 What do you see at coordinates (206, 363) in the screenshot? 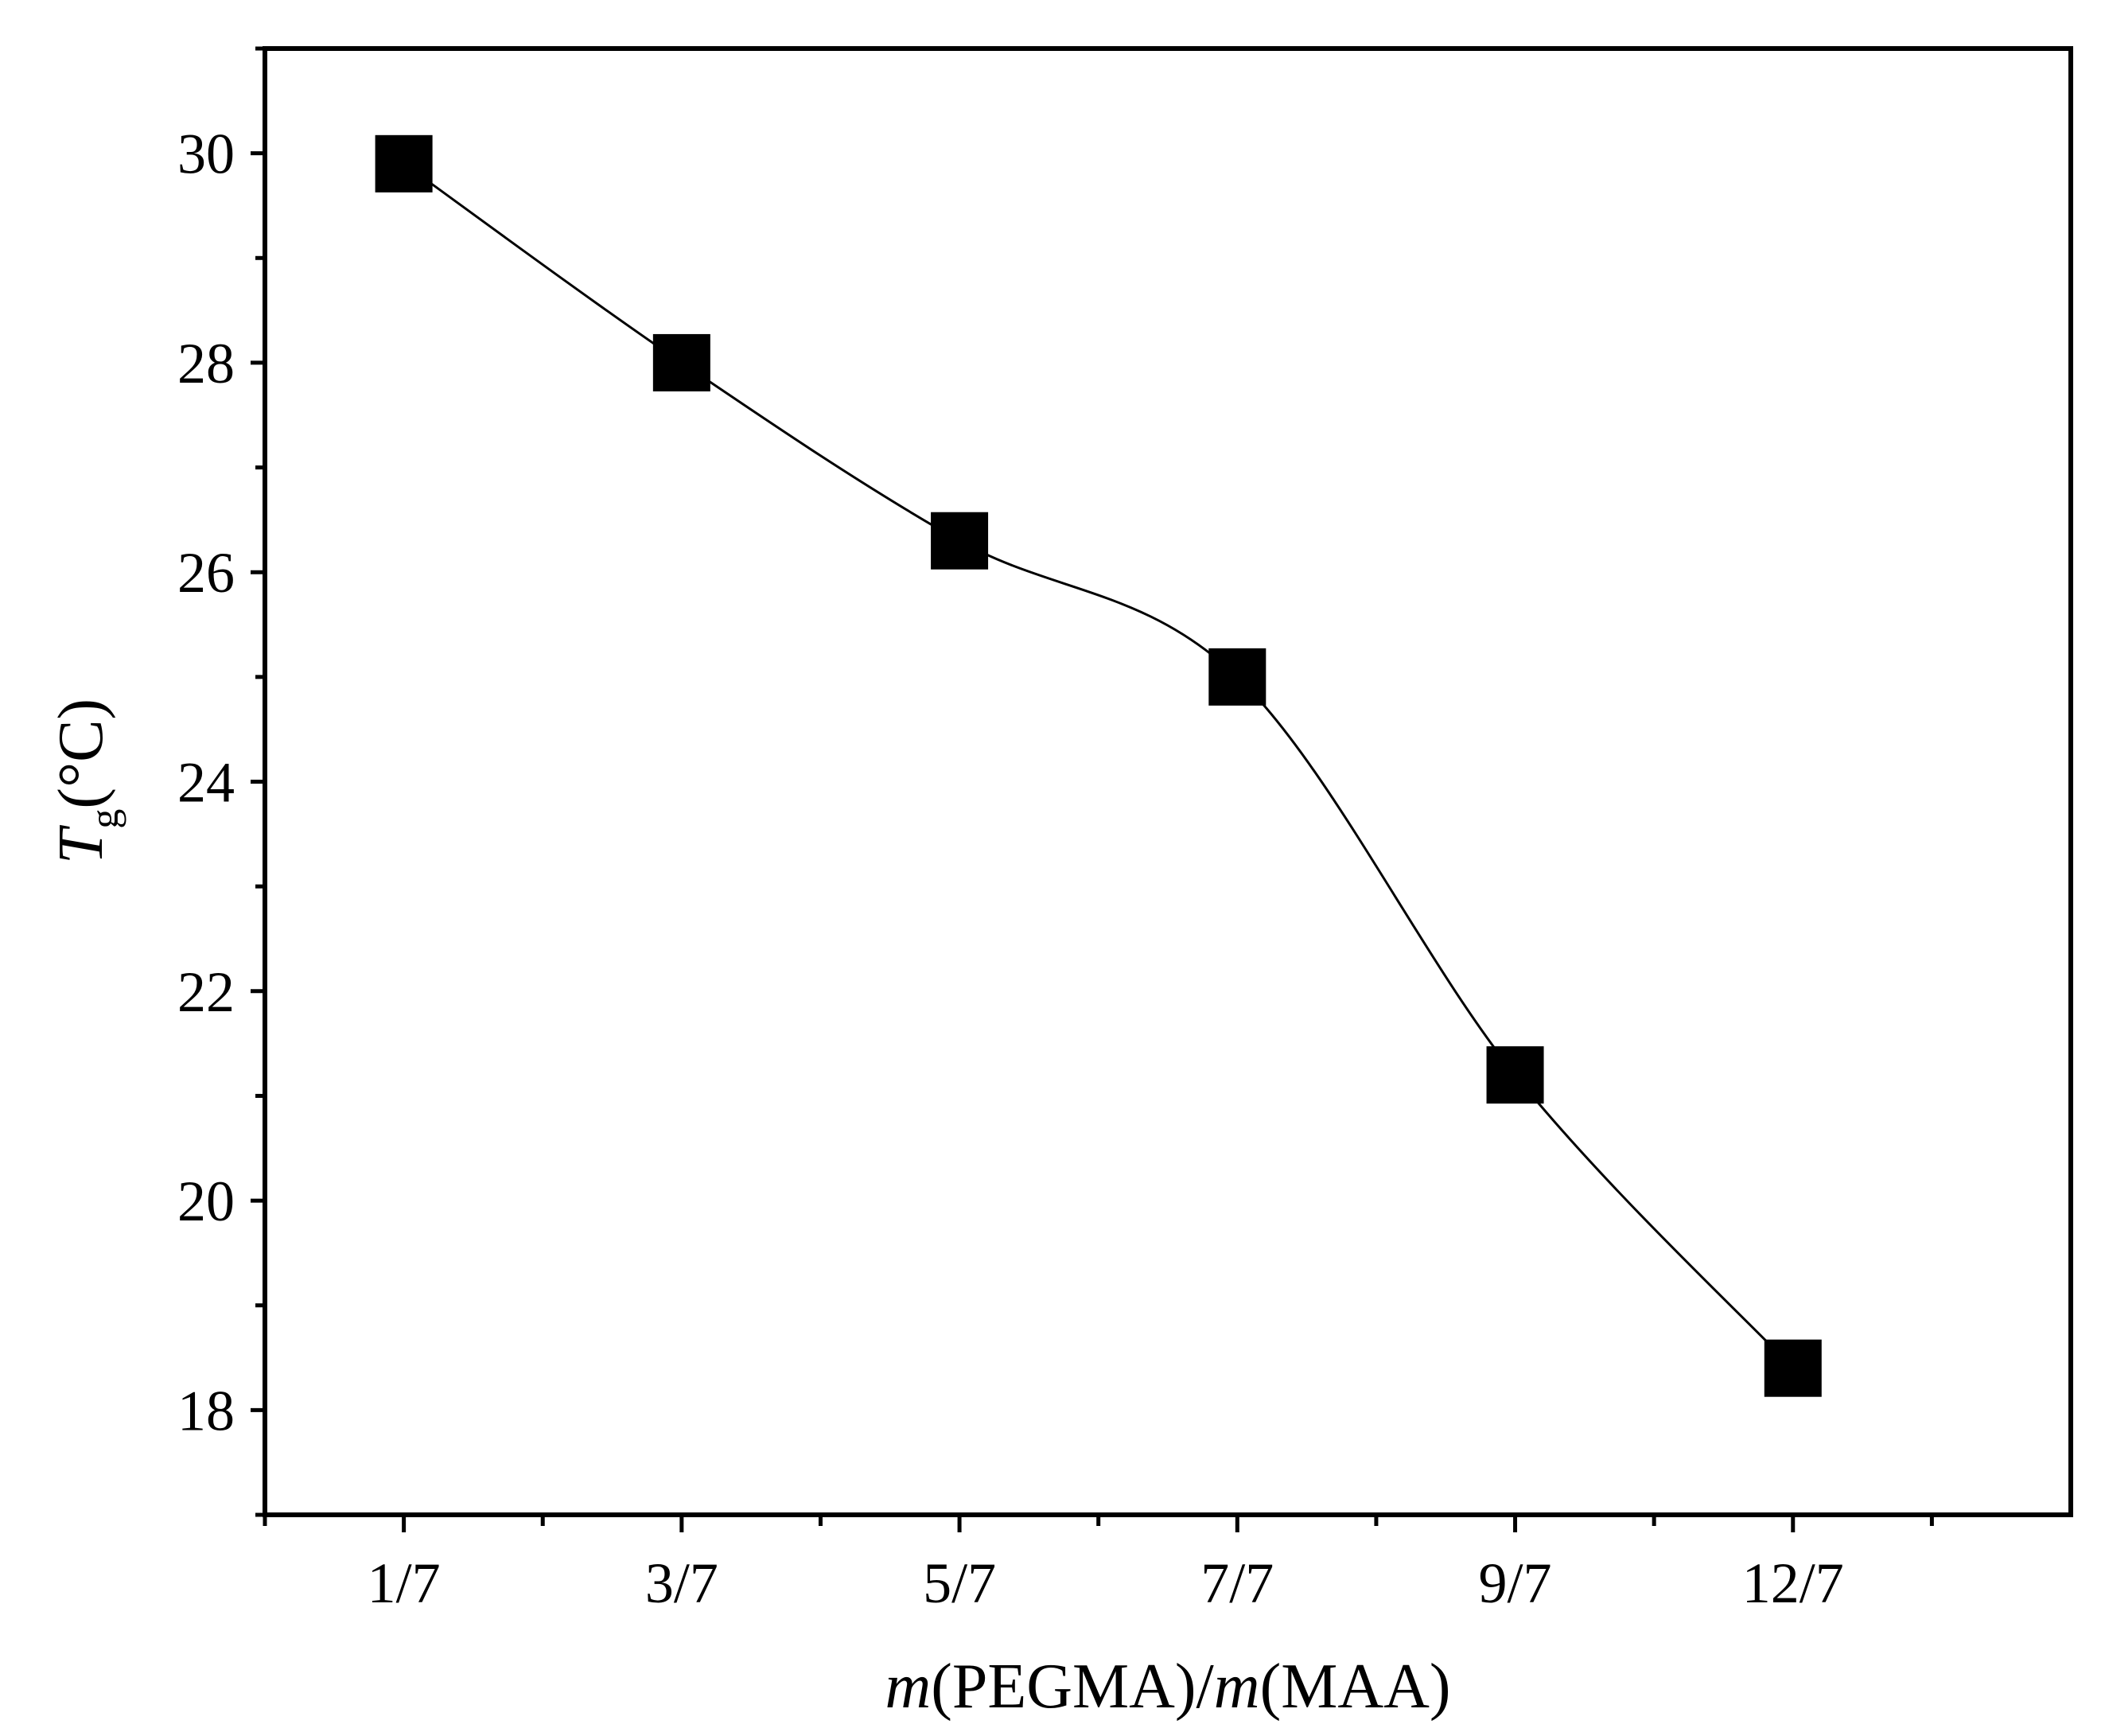
I see `y-tick-label: 28` at bounding box center [206, 363].